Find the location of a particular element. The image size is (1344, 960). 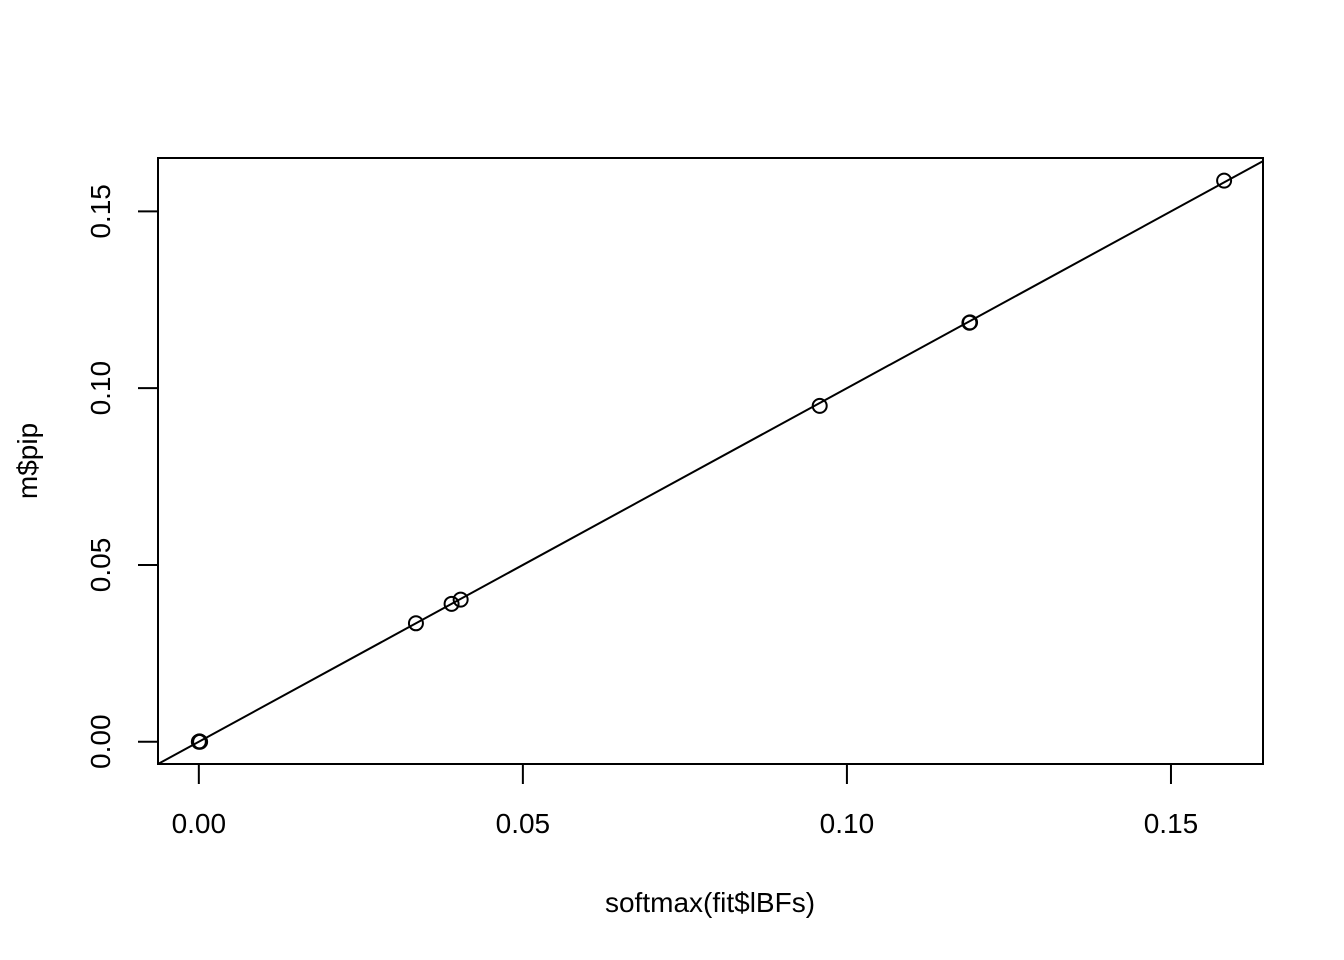

y-axis-label: m$pip is located at coordinates (27, 461).